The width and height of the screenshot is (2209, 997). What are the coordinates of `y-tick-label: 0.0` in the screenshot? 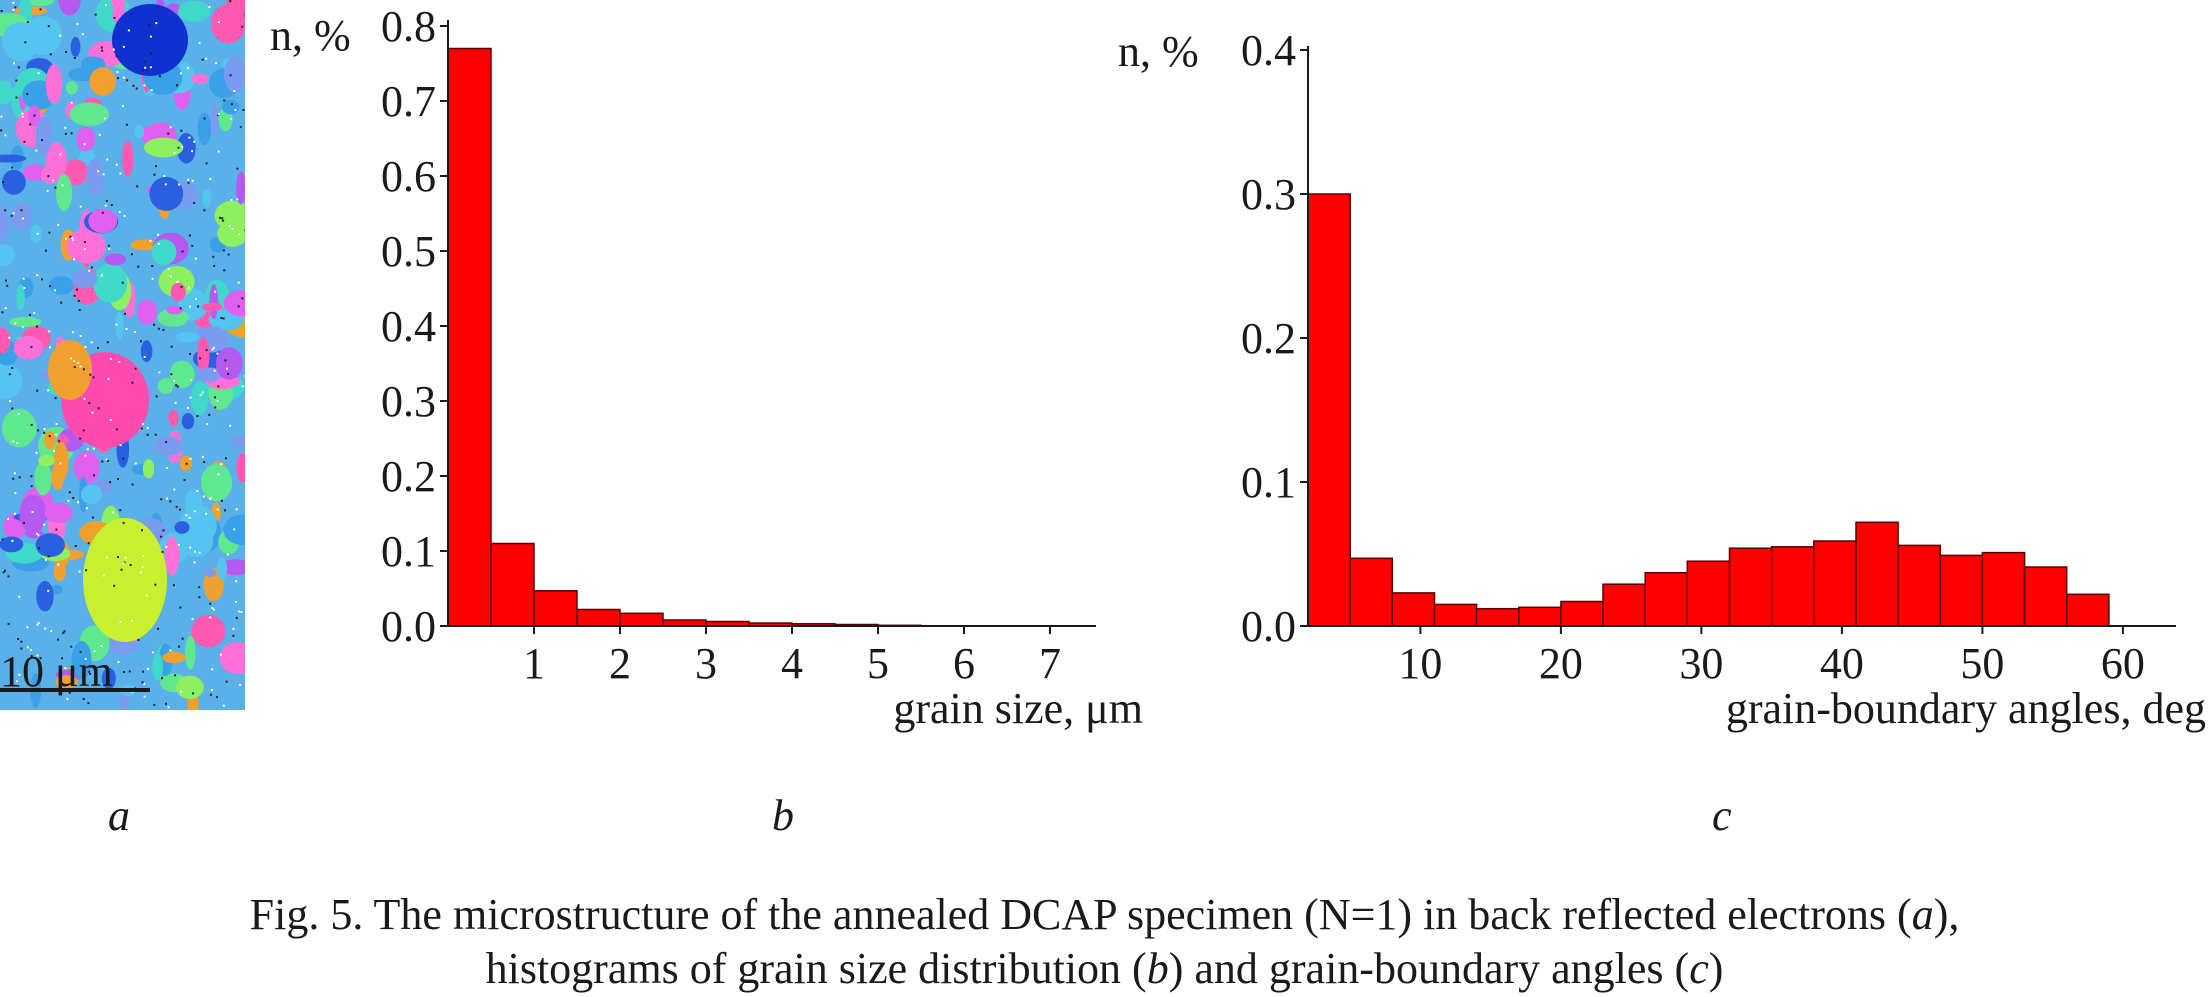 It's located at (408, 626).